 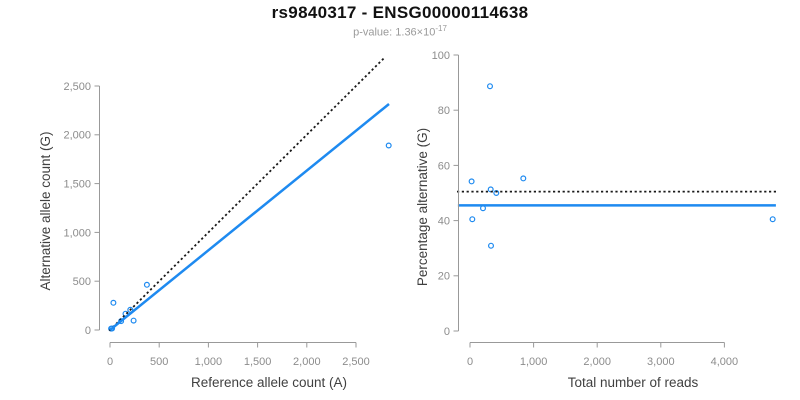 I want to click on y-tick-label: 1,500, so click(x=77, y=184).